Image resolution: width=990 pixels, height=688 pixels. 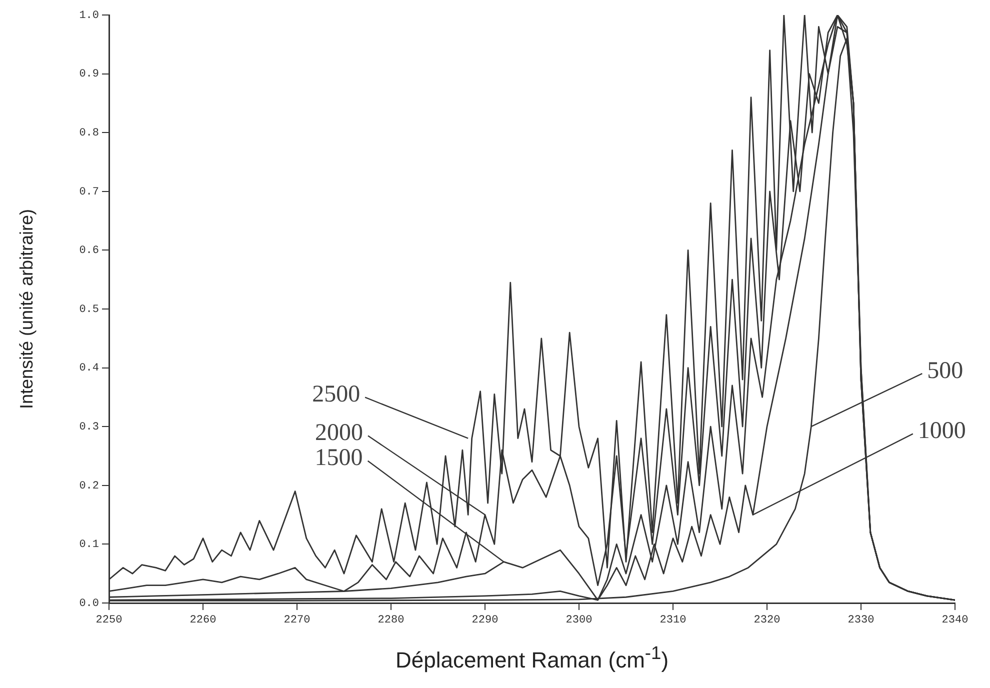 I want to click on y-tick-label: 0.2, so click(x=89, y=486).